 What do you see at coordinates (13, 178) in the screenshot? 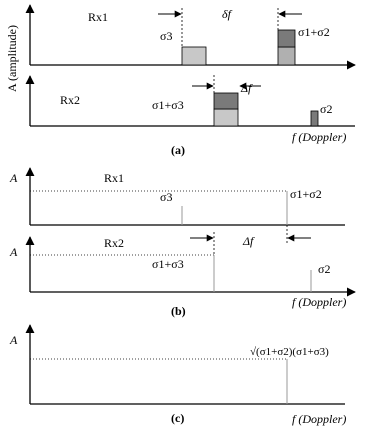
I see `panel-b-y-axis-label-top: A` at bounding box center [13, 178].